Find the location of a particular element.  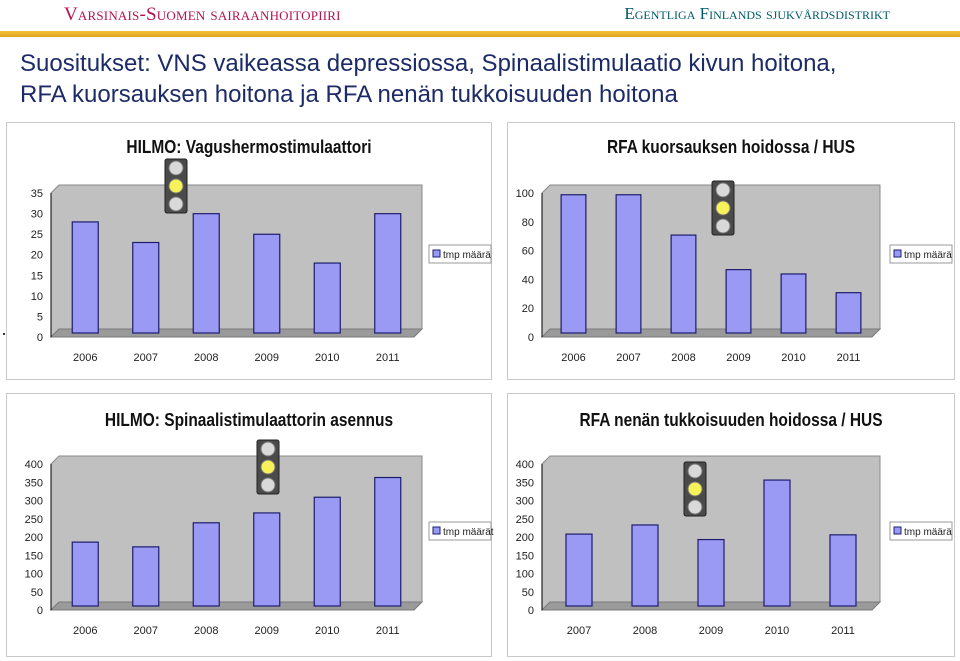

org-name-swedish: Egentliga Finlands sjukvårdsdistrikt is located at coordinates (757, 13).